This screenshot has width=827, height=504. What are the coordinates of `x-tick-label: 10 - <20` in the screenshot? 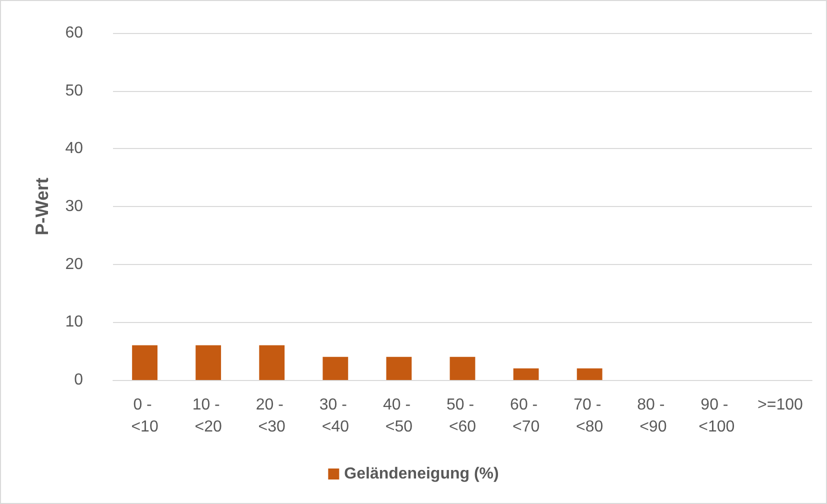 It's located at (208, 416).